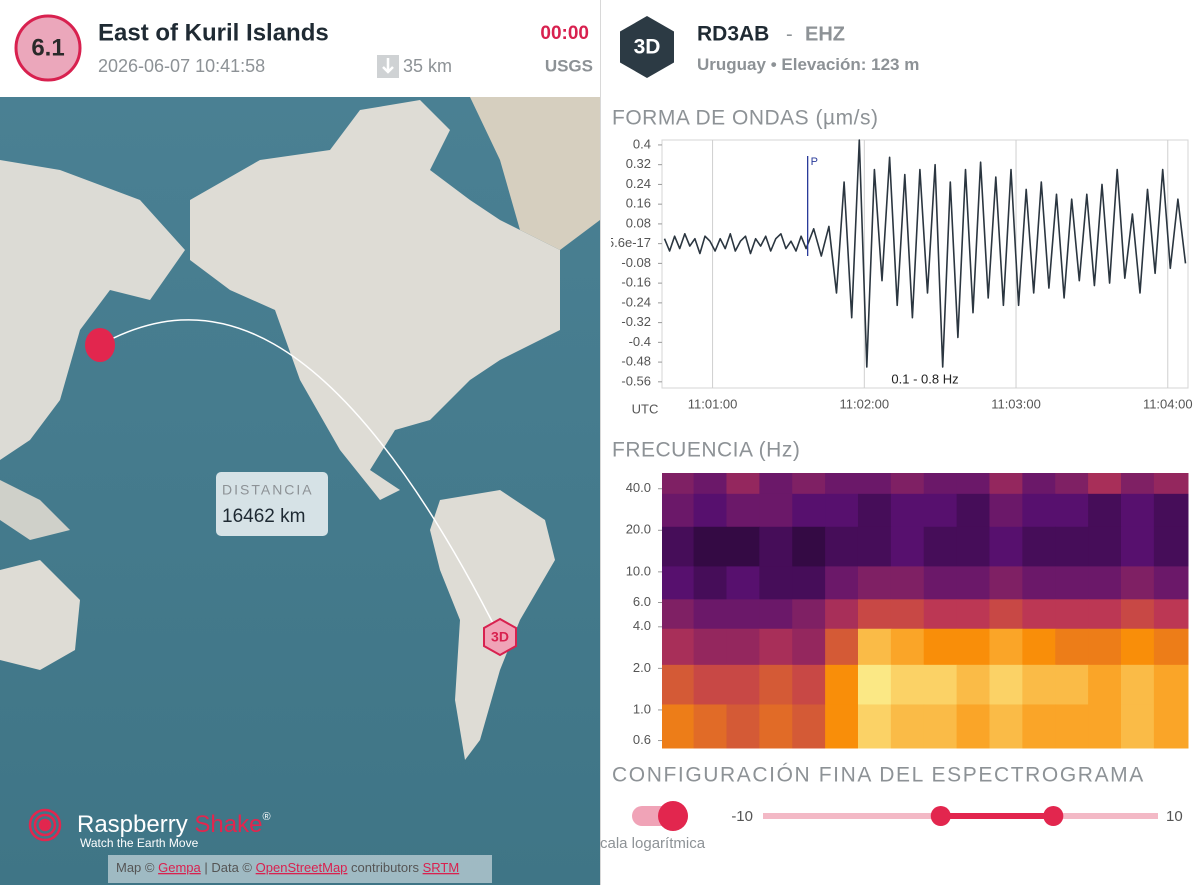  What do you see at coordinates (179, 867) in the screenshot?
I see `attribution-link: Gempa` at bounding box center [179, 867].